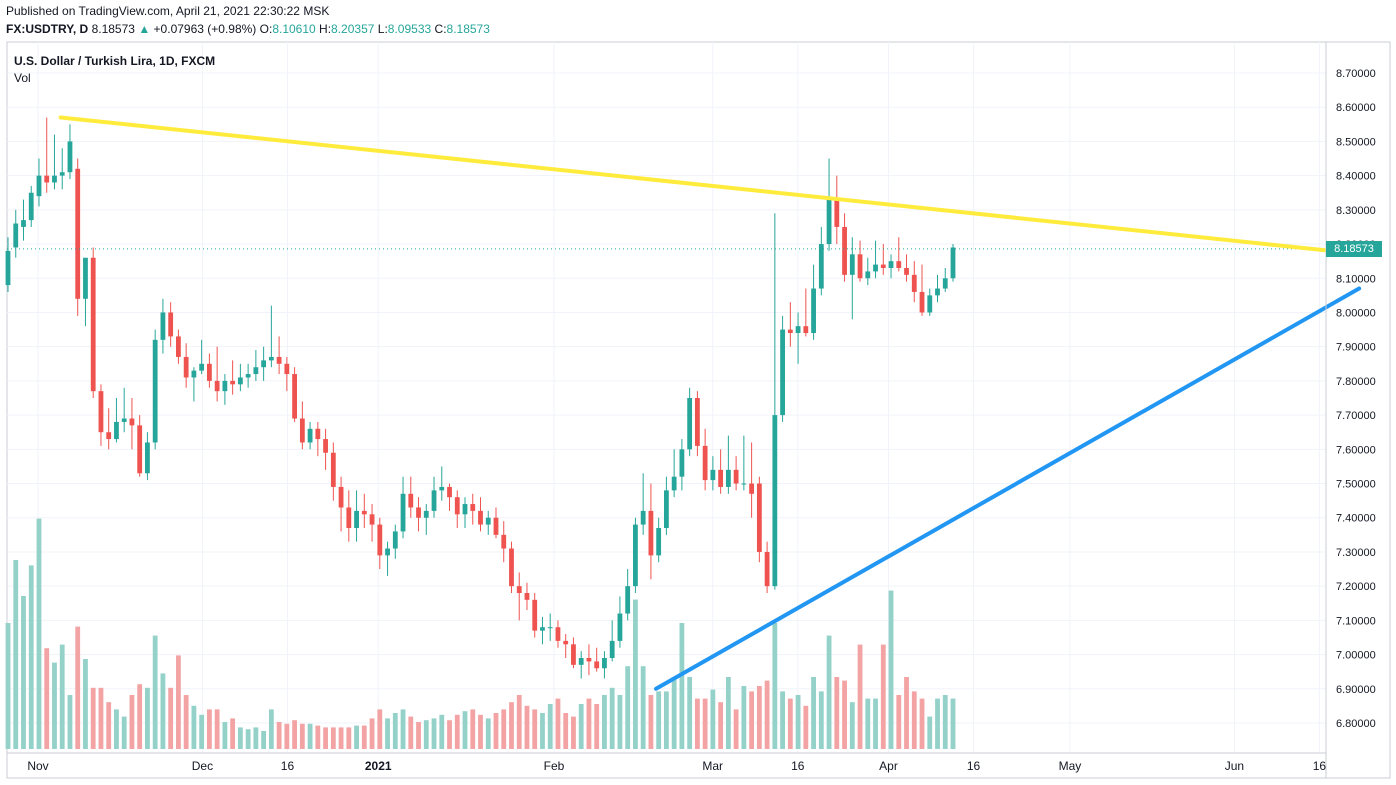 This screenshot has height=785, width=1396. What do you see at coordinates (676, 766) in the screenshot?
I see `time-axis: Nov Dec 16 2021 Feb Mar 16 Apr 16 May Jun 16` at bounding box center [676, 766].